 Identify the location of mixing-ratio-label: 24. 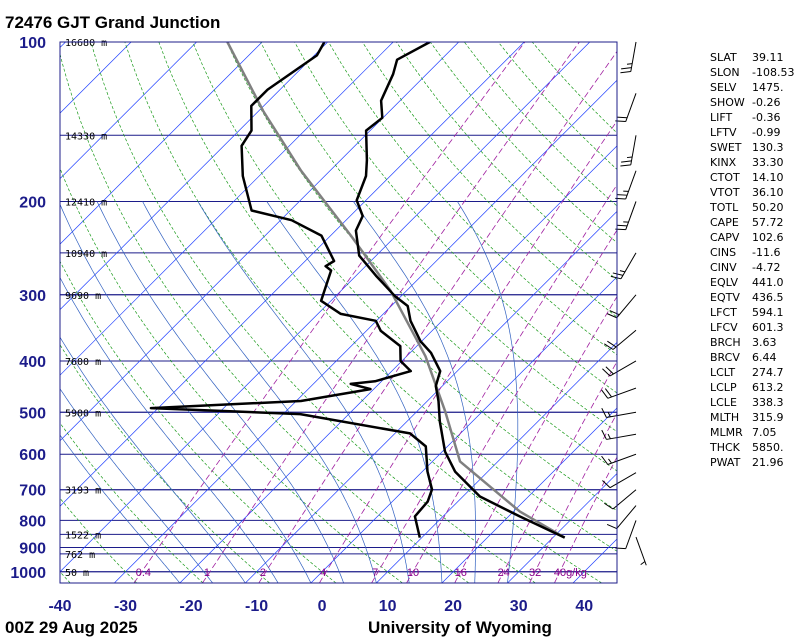
(504, 573).